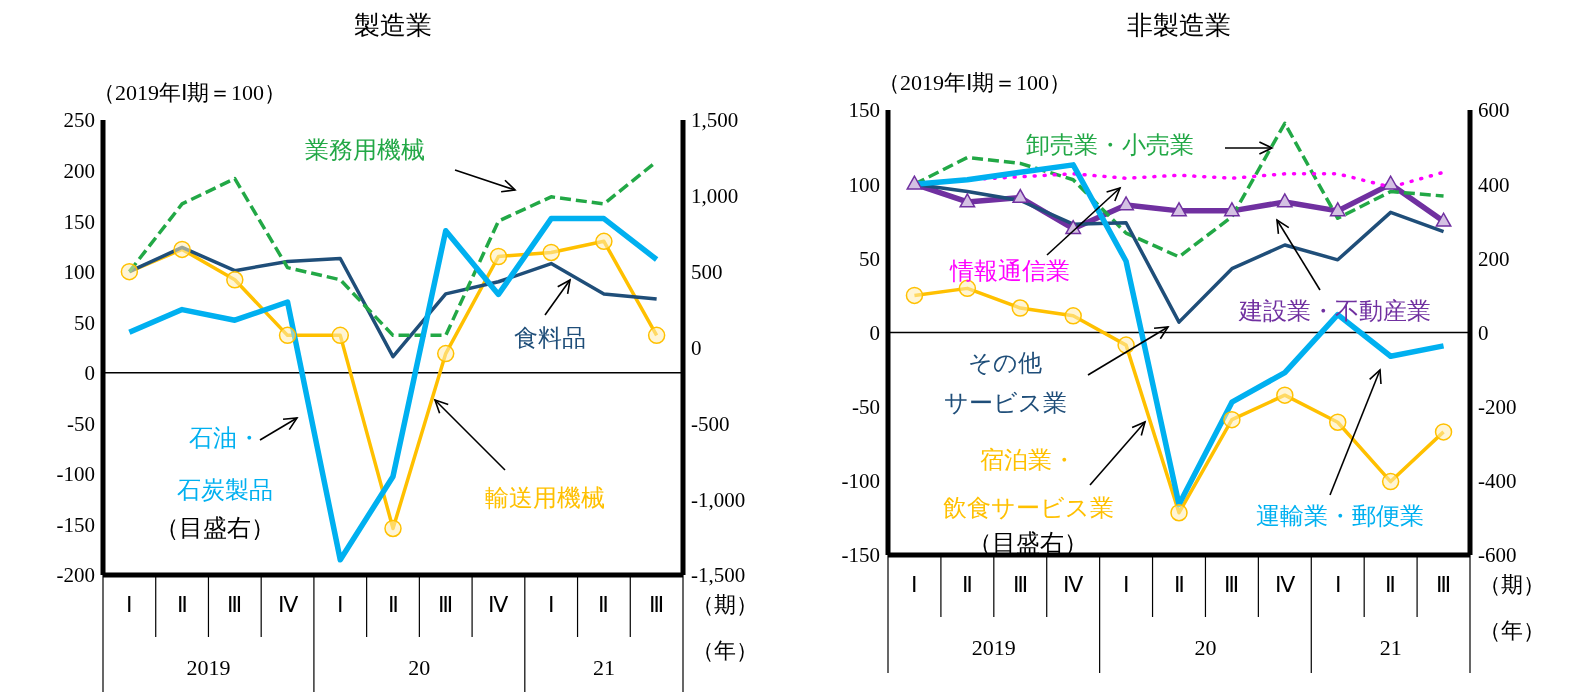 The image size is (1570, 692). Describe the element at coordinates (79, 120) in the screenshot. I see `y-tick-label: 250` at that location.